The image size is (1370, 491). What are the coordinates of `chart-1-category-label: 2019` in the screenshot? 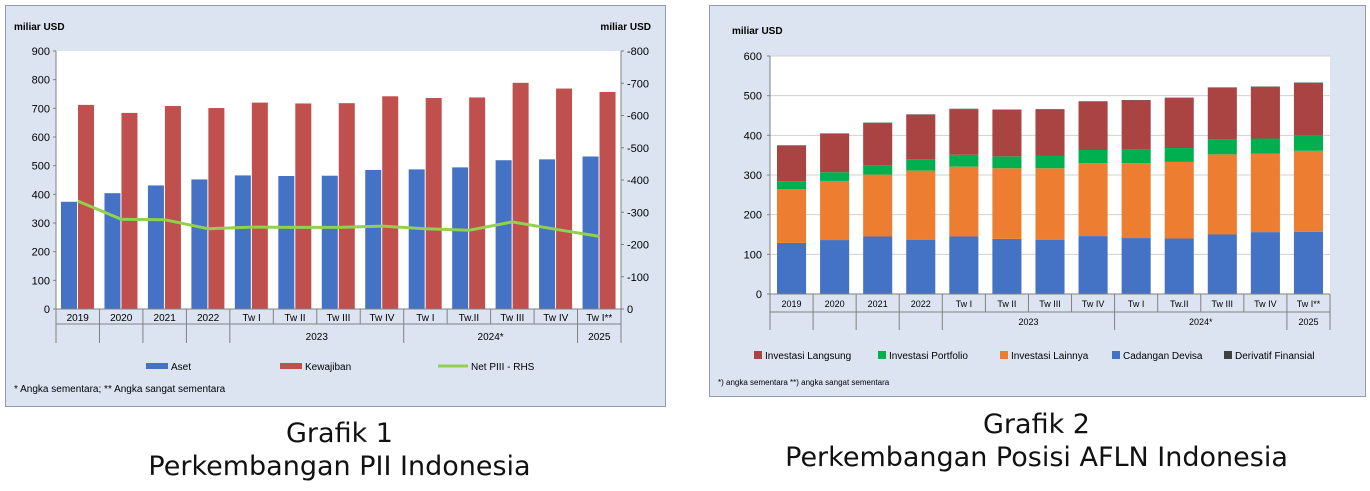 It's located at (78, 318).